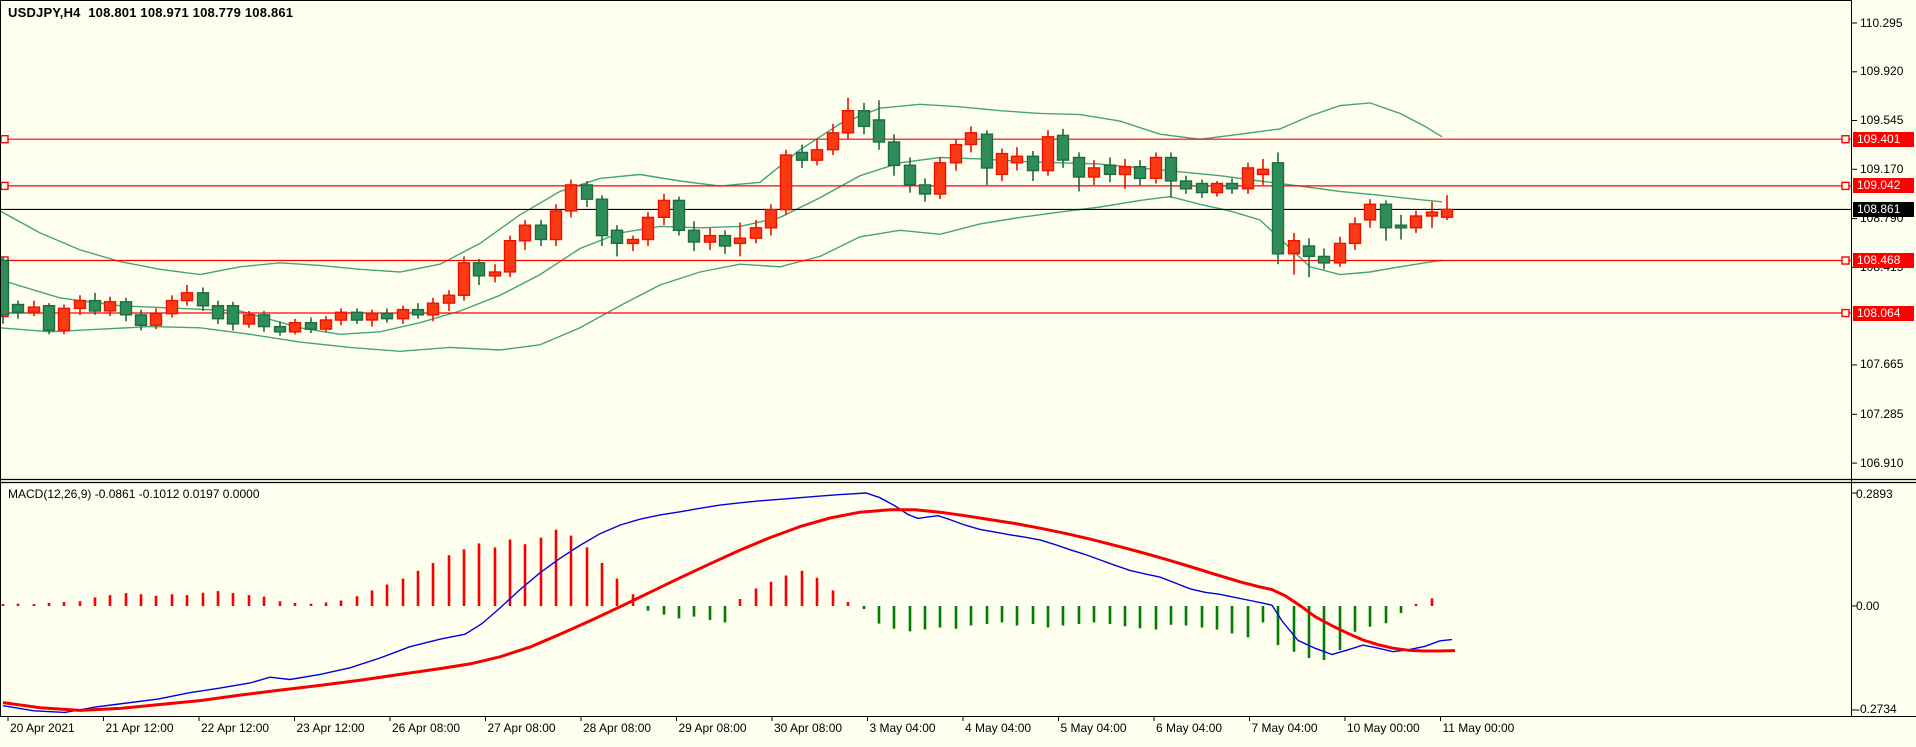  What do you see at coordinates (1868, 606) in the screenshot?
I see `macd-axis-label: 0.00` at bounding box center [1868, 606].